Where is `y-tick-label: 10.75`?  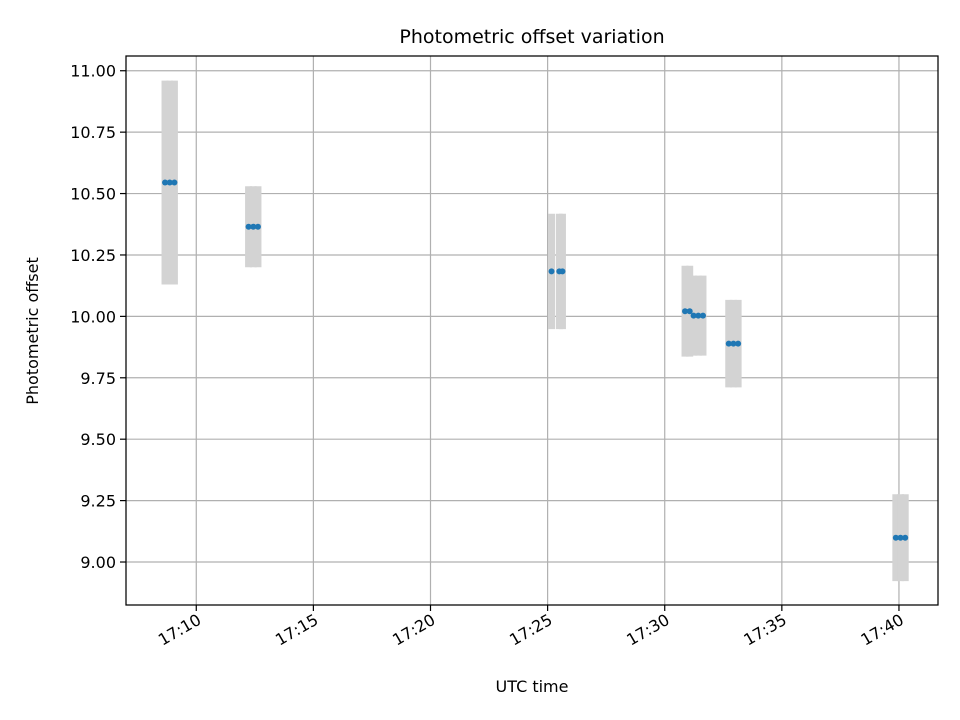
y-tick-label: 10.75 is located at coordinates (93, 132).